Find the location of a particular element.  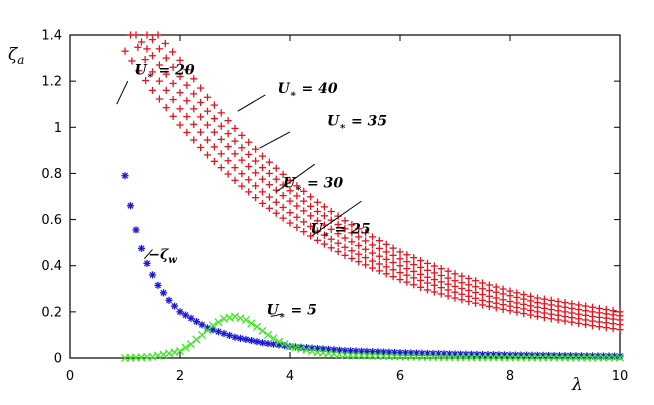

y-tick-label: 0.4 is located at coordinates (51, 266).